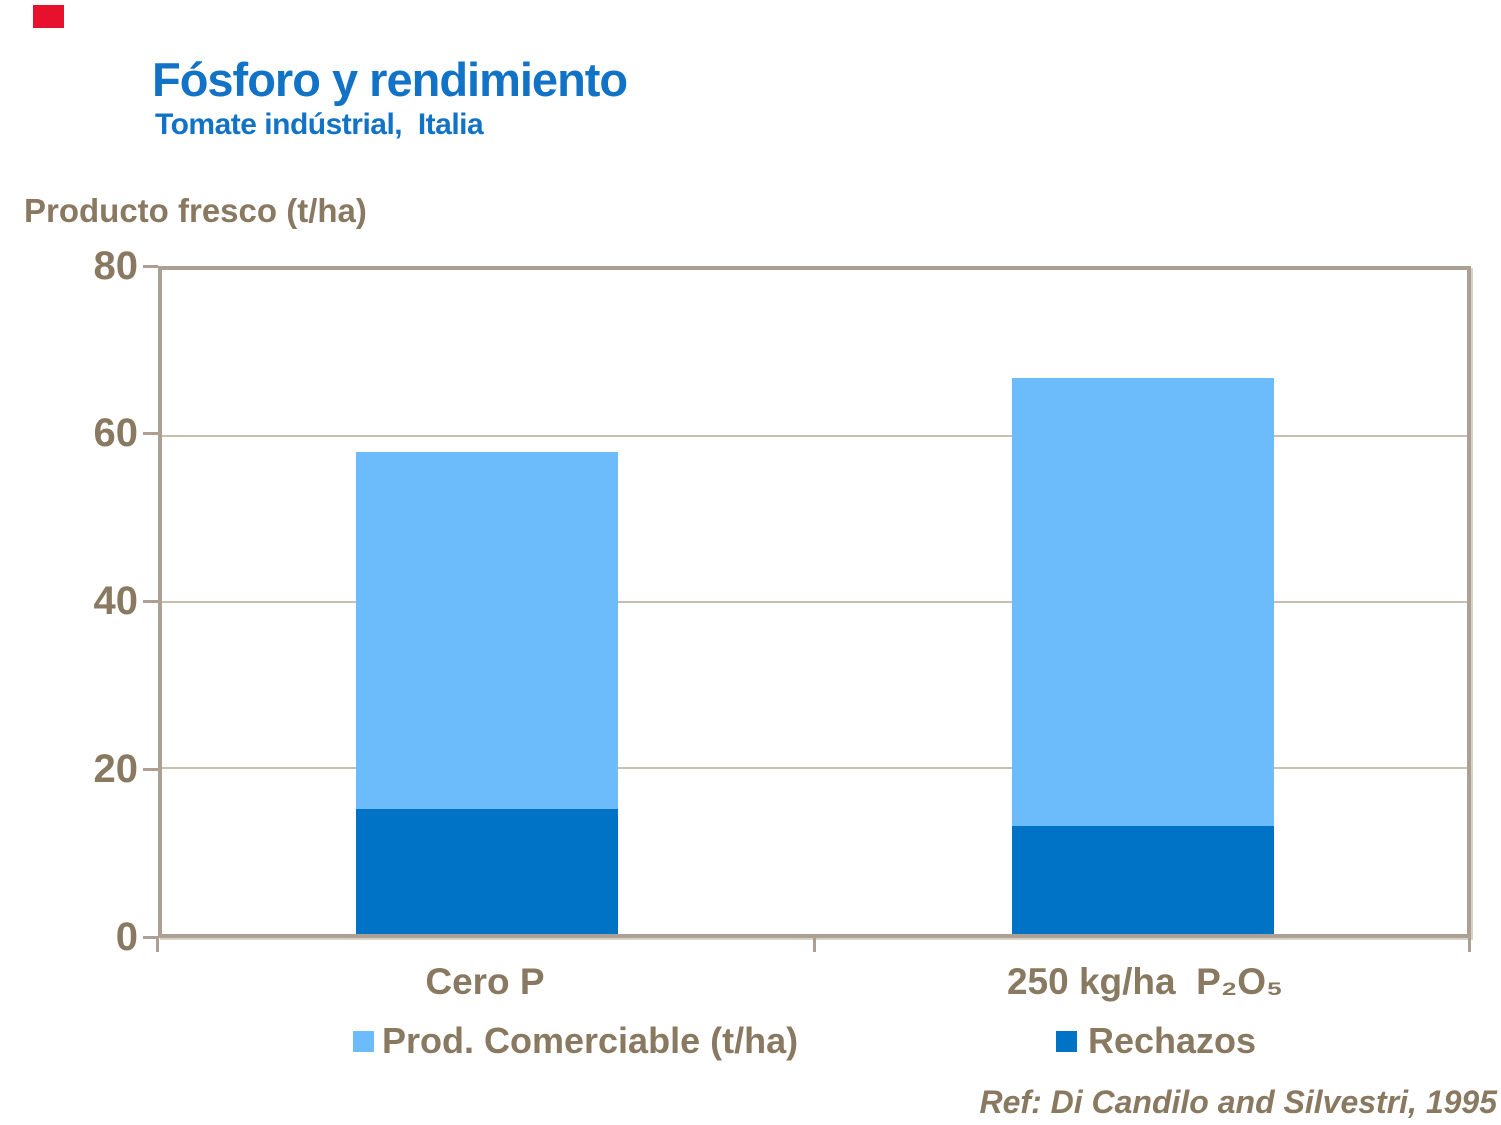 This screenshot has height=1125, width=1501. Describe the element at coordinates (363, 1041) in the screenshot. I see `legend-swatch-comerciable` at that location.